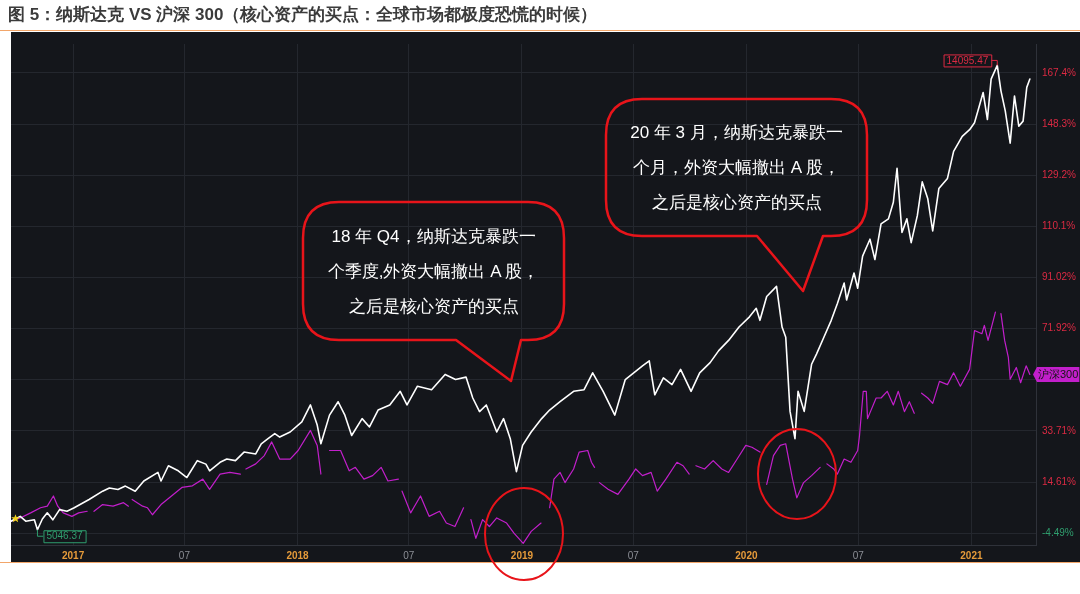 The height and width of the screenshot is (594, 1080). Describe the element at coordinates (298, 555) in the screenshot. I see `x-tick-label: 2018` at that location.